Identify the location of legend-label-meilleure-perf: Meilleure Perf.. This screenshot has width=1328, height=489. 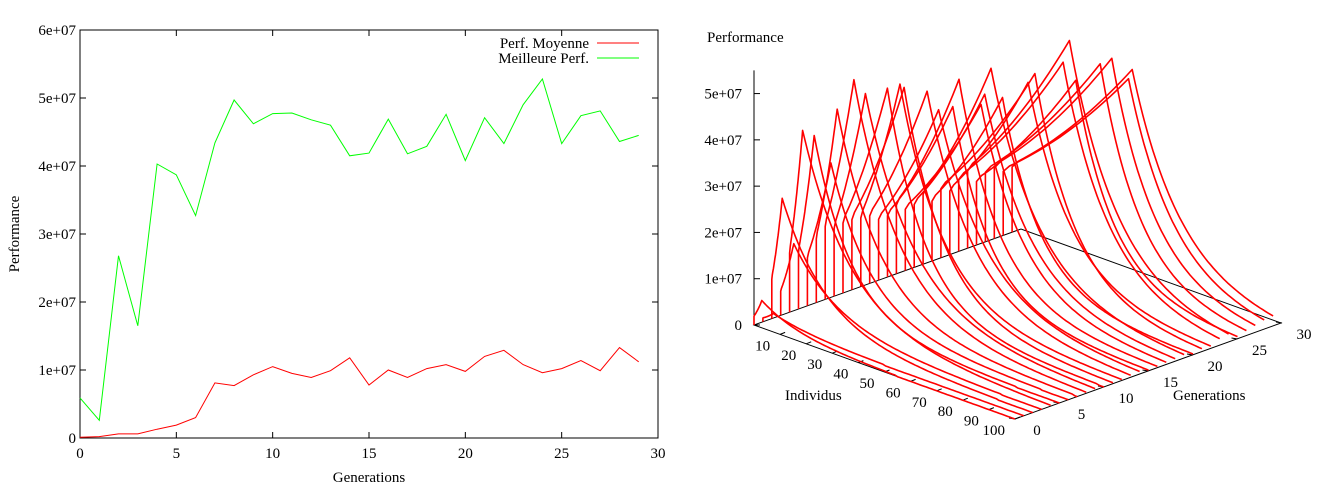
(543, 59).